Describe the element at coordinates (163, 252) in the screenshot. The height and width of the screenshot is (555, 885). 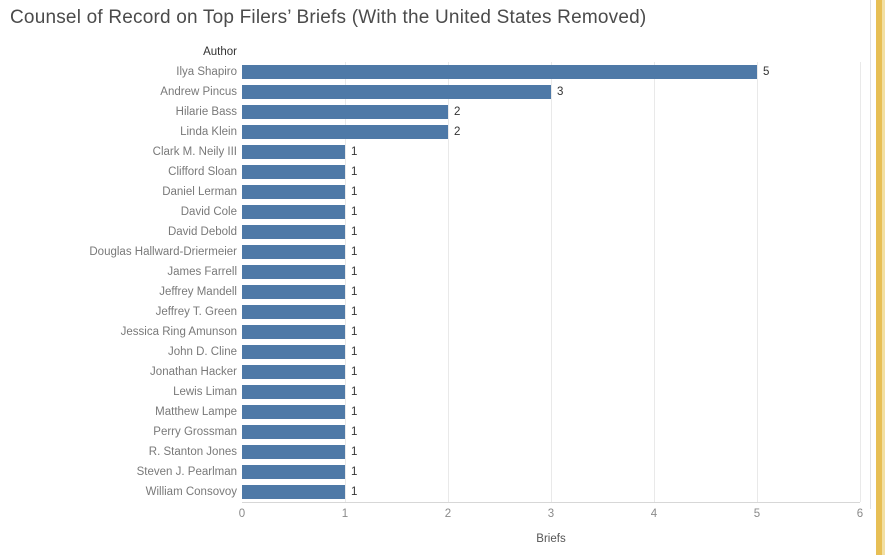
I see `category-label: Douglas Hallward-Driermeier` at that location.